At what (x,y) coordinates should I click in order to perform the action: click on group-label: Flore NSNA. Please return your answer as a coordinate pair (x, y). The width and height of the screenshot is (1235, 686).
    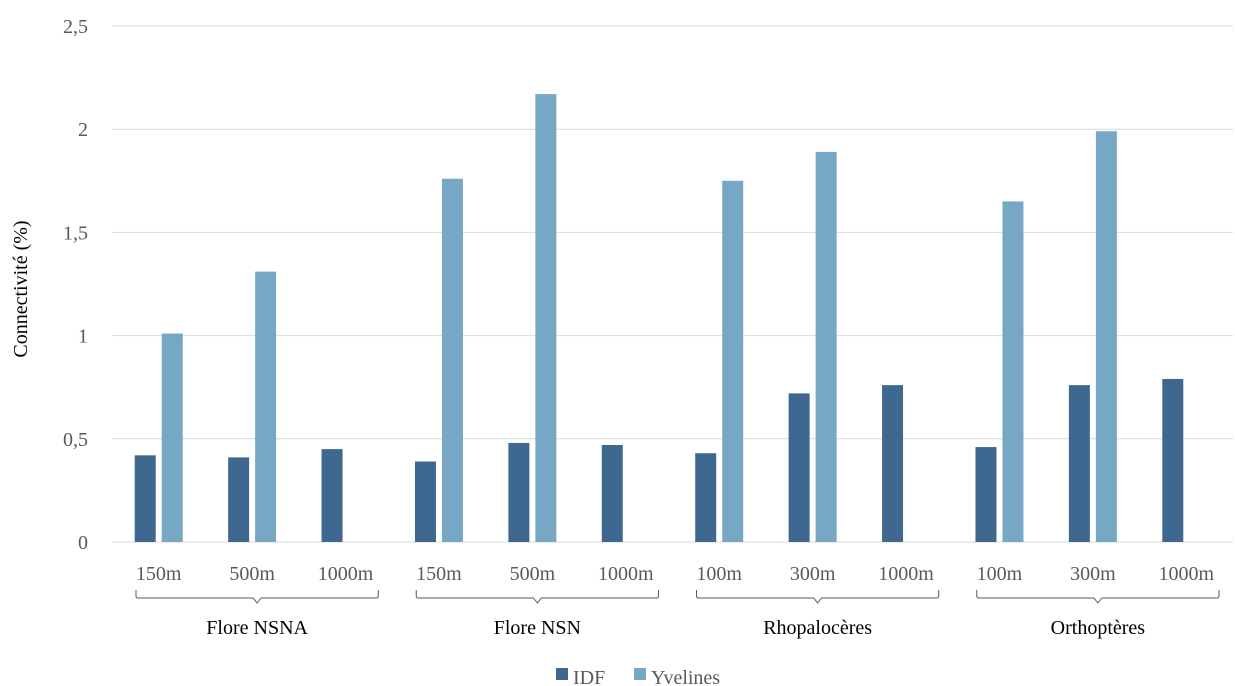
    Looking at the image, I should click on (257, 628).